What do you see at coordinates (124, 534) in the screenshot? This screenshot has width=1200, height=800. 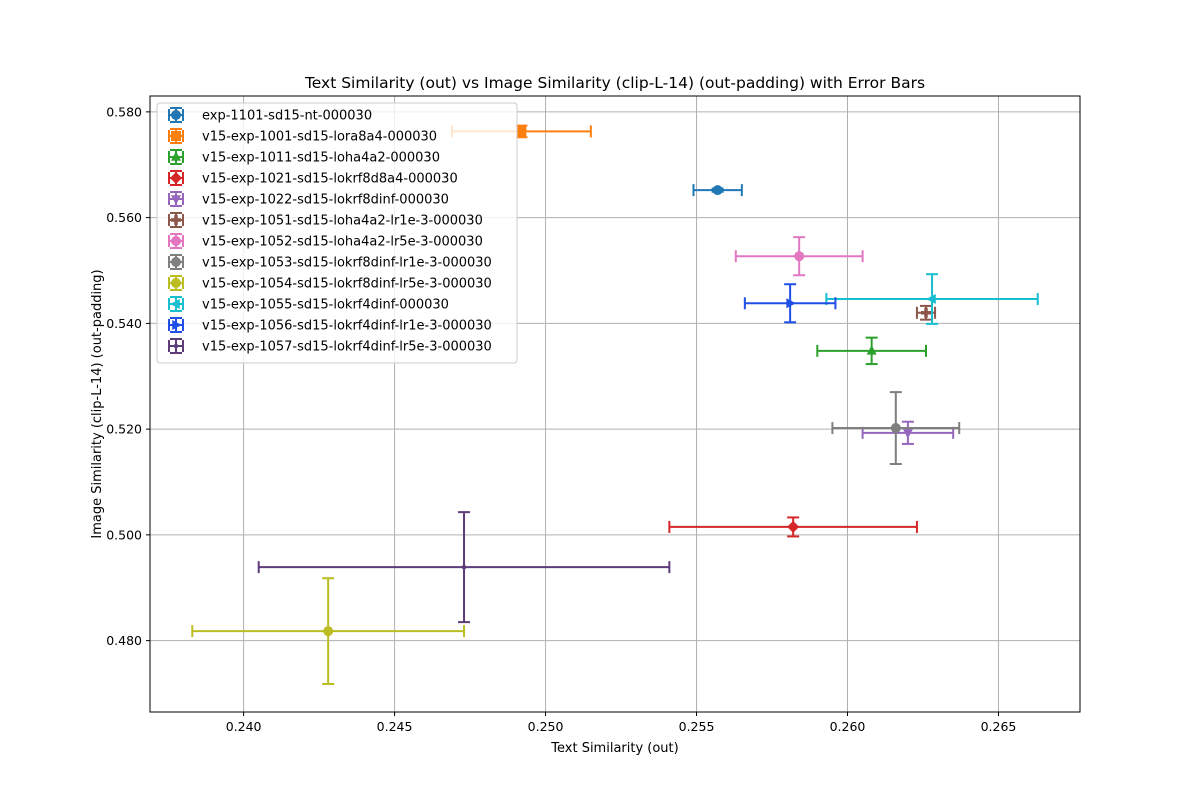 I see `y-tick-label: 0.500` at bounding box center [124, 534].